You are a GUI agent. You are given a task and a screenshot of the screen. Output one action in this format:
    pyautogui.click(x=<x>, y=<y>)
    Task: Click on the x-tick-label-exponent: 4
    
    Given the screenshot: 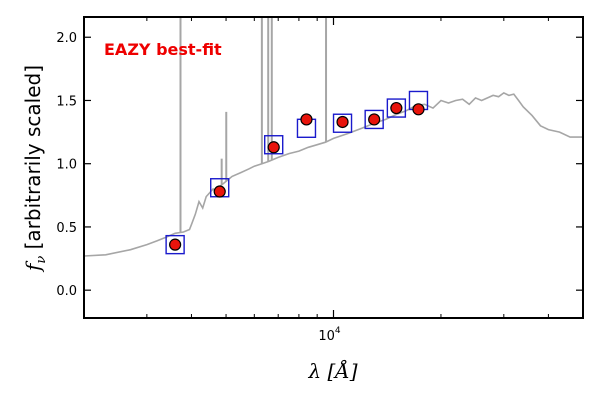 What is the action you would take?
    pyautogui.click(x=338, y=331)
    